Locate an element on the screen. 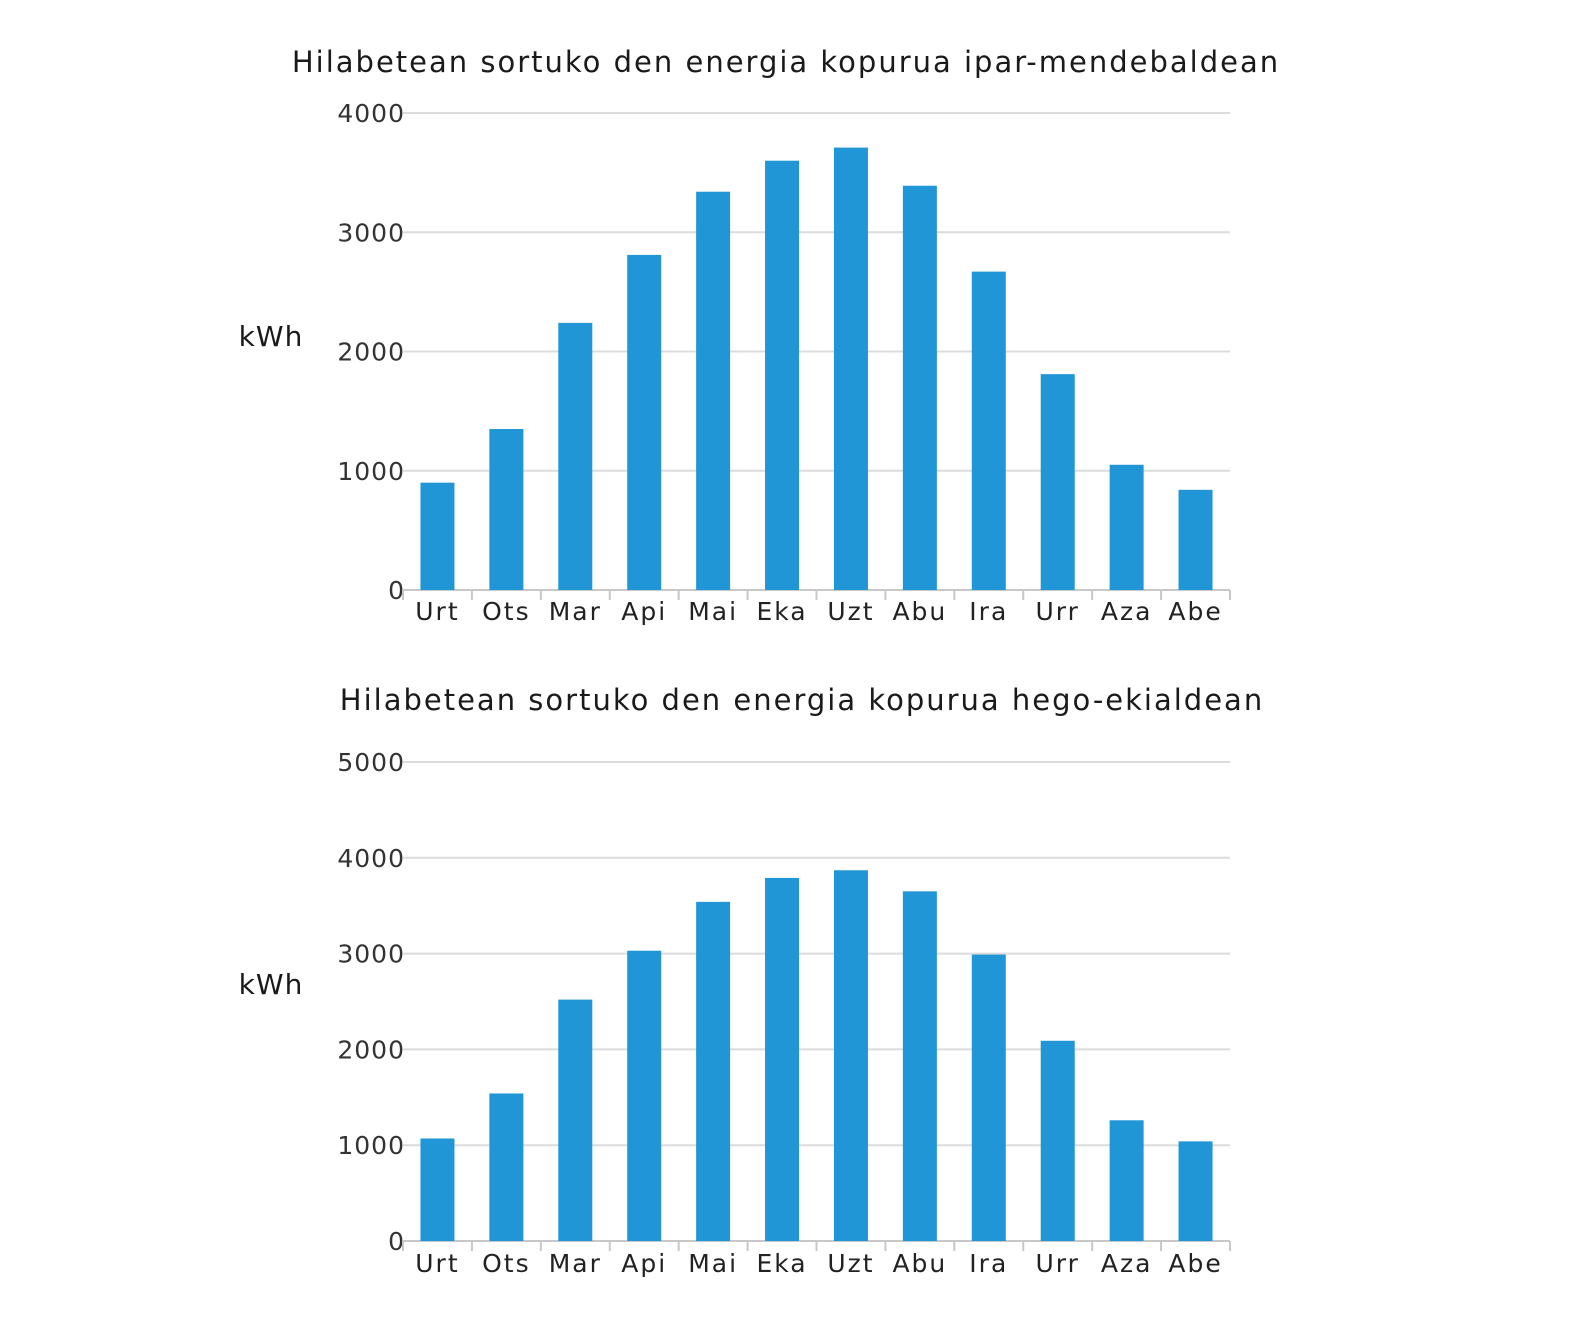 This screenshot has height=1335, width=1594. y-tick-label: 5000 is located at coordinates (371, 762).